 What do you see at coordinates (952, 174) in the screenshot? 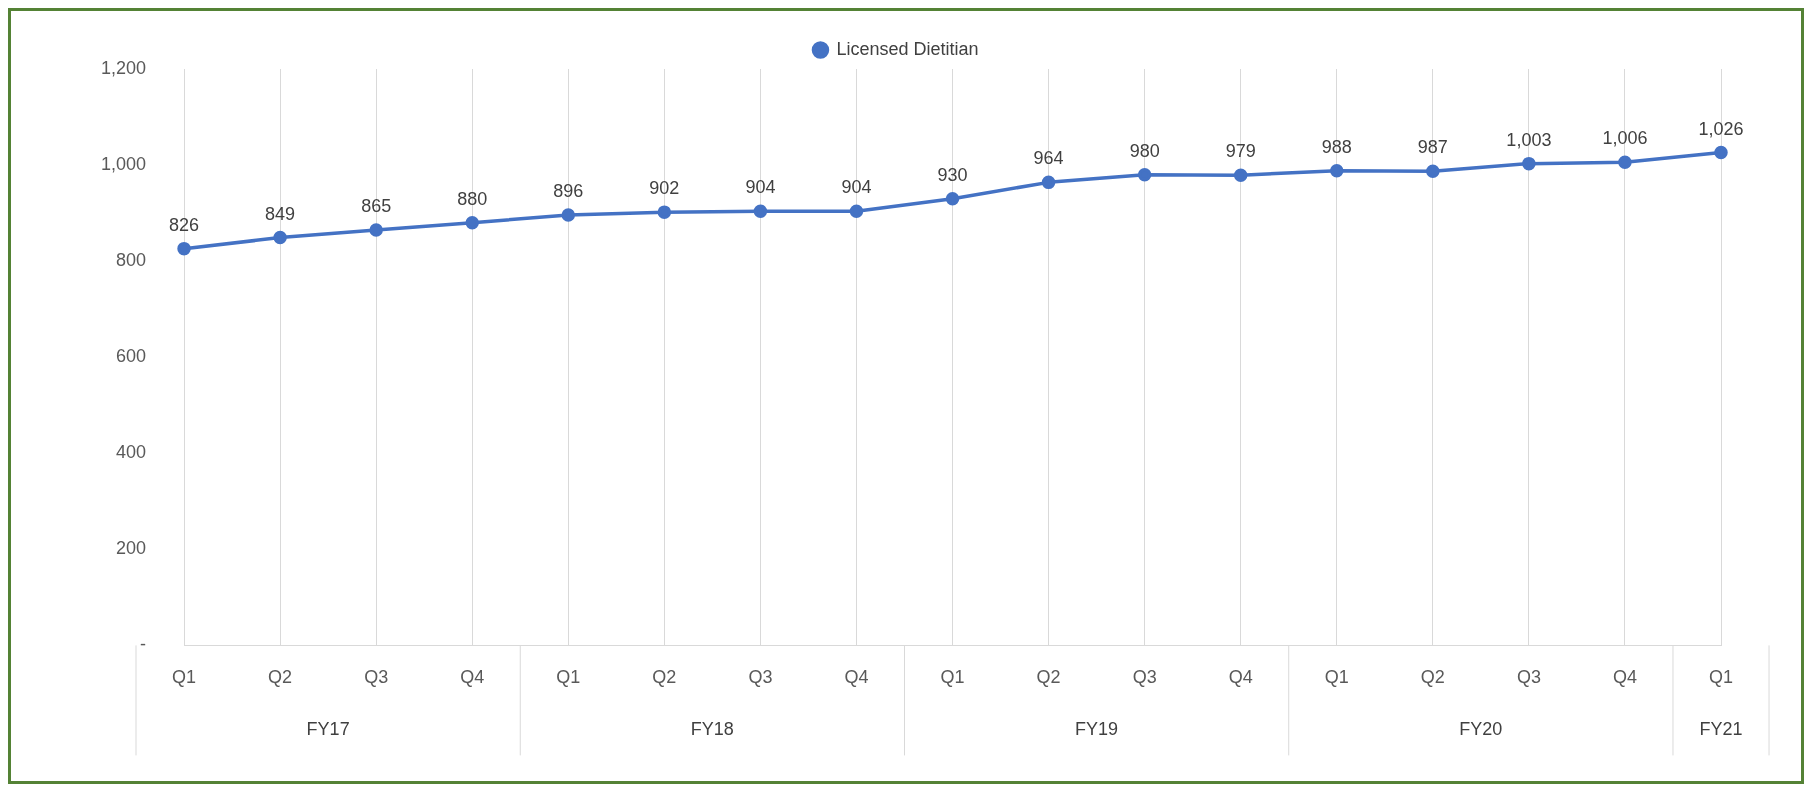
I see `data-label: 930` at bounding box center [952, 174].